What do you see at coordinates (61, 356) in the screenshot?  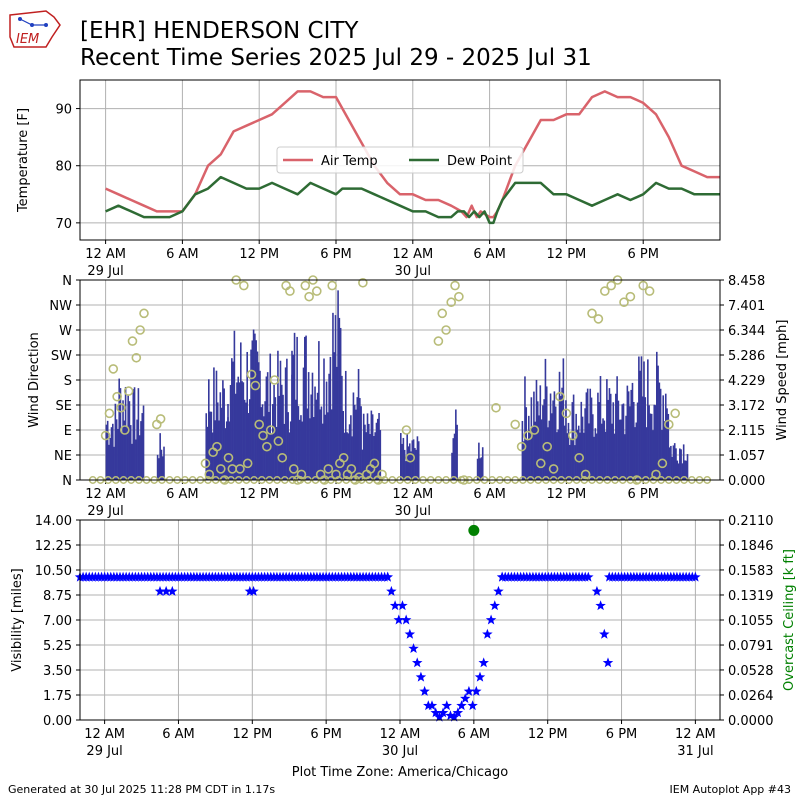 I see `direction-tick-label: SW` at bounding box center [61, 356].